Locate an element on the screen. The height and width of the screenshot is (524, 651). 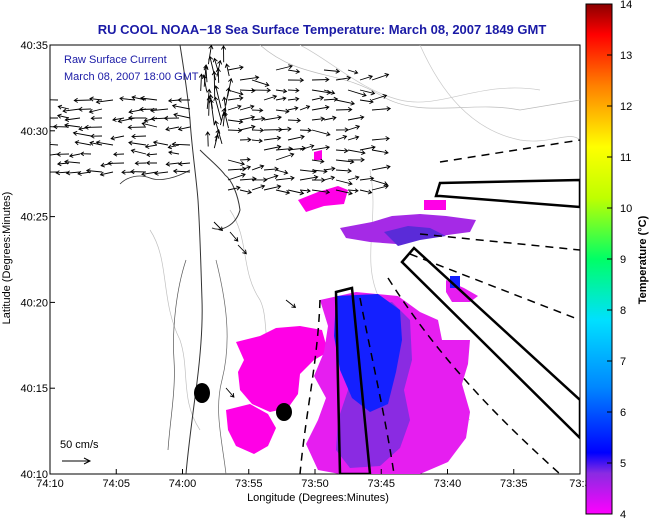
x-tick-label: 73:45 is located at coordinates (381, 484).